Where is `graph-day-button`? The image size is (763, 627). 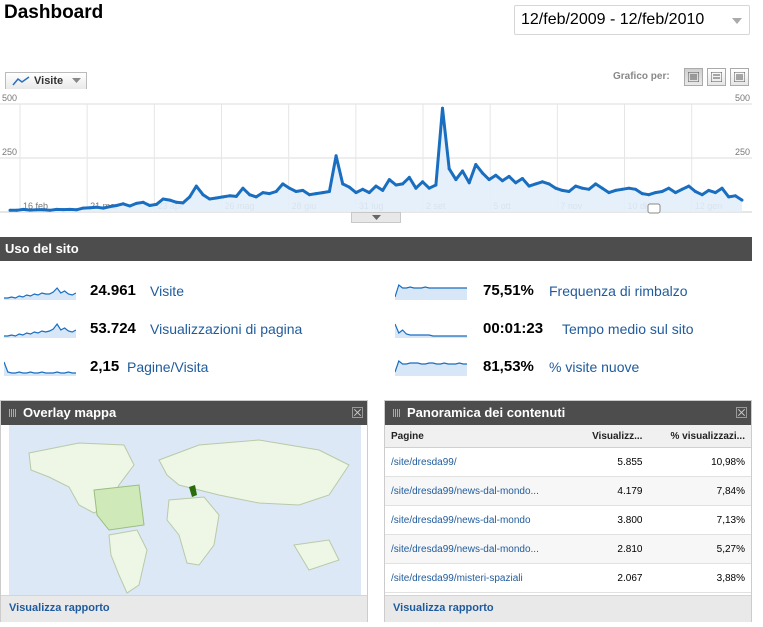
graph-day-button is located at coordinates (693, 77).